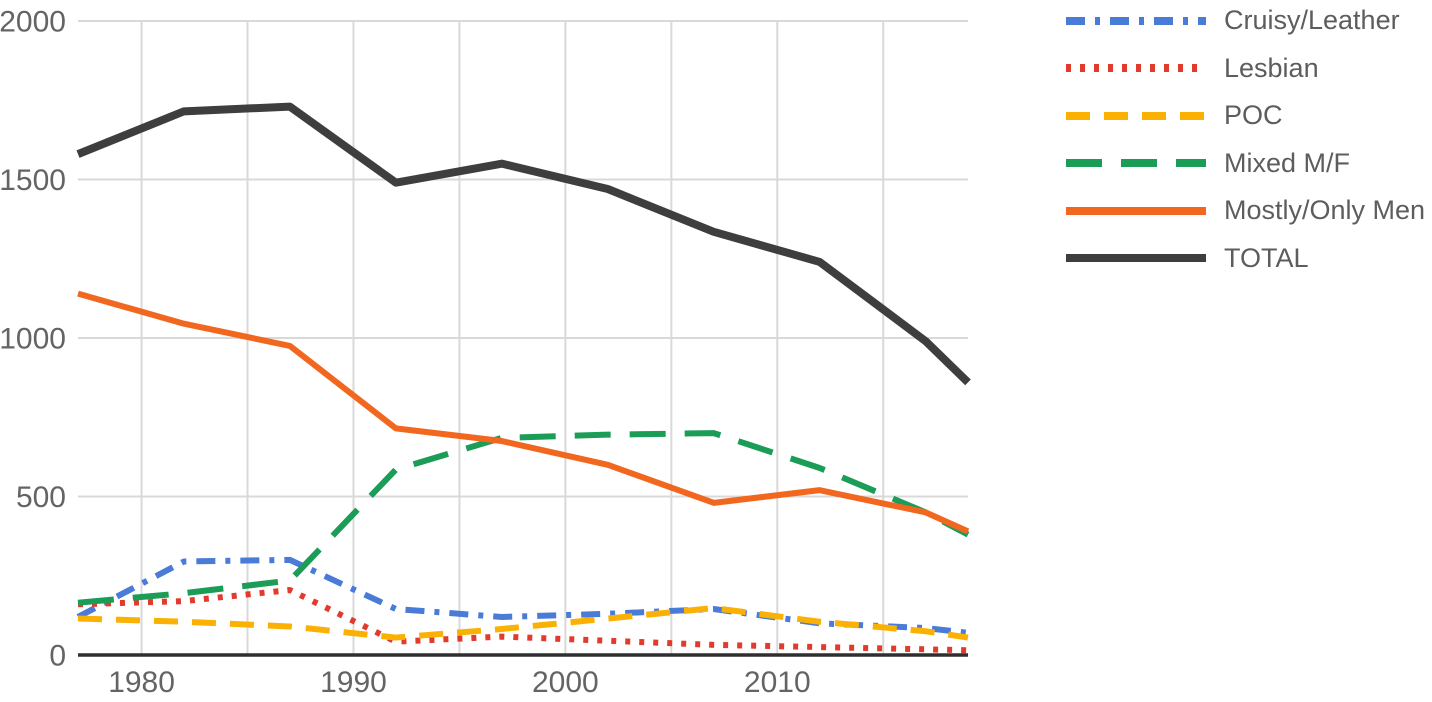  I want to click on legend-item-lesbian: Lesbian, so click(1245, 69).